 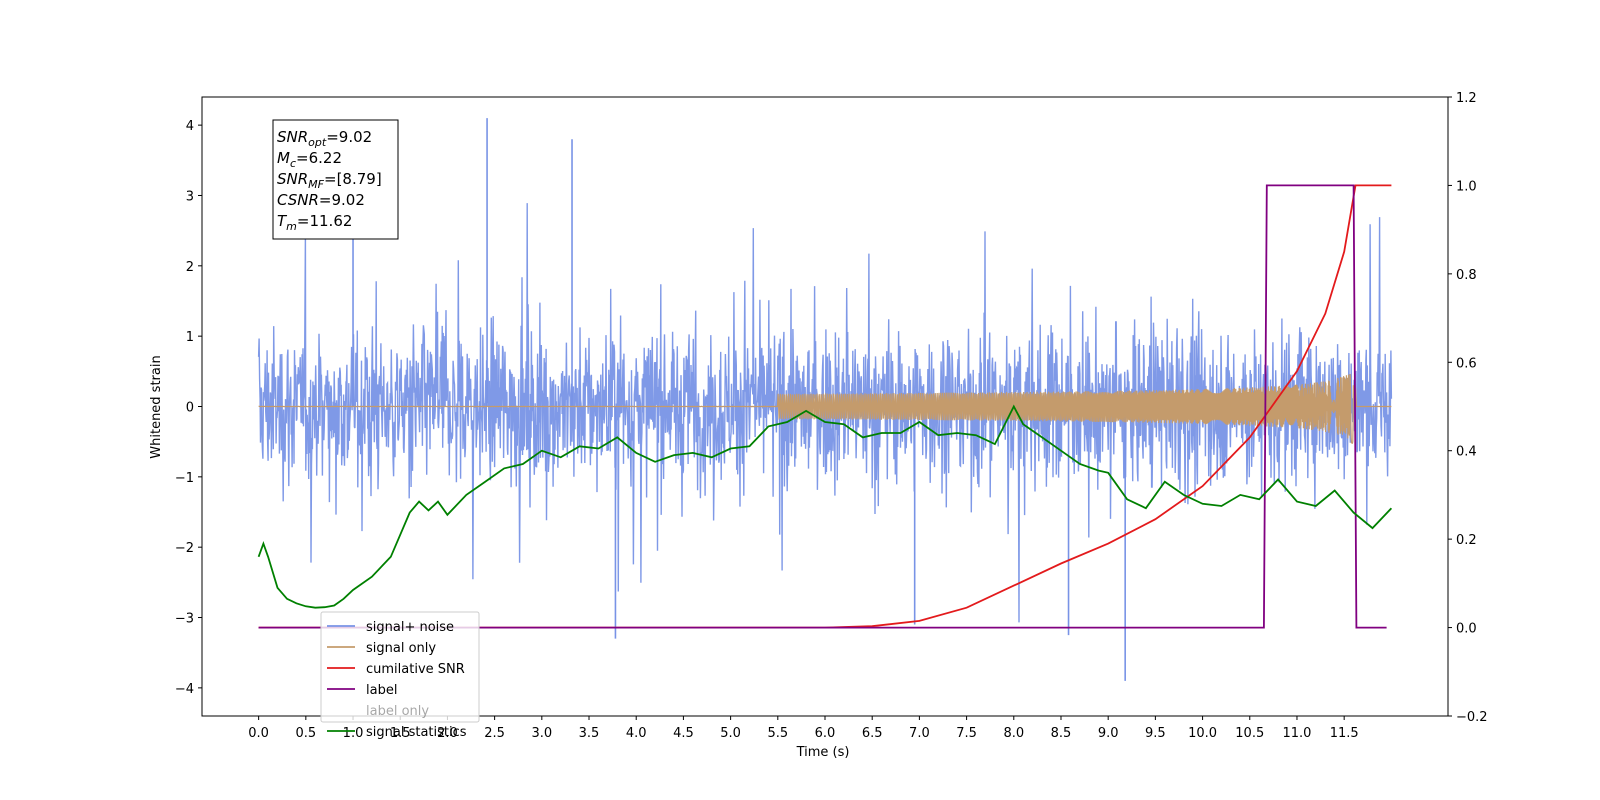 What do you see at coordinates (184, 478) in the screenshot?
I see `y-left-tick-label: −1` at bounding box center [184, 478].